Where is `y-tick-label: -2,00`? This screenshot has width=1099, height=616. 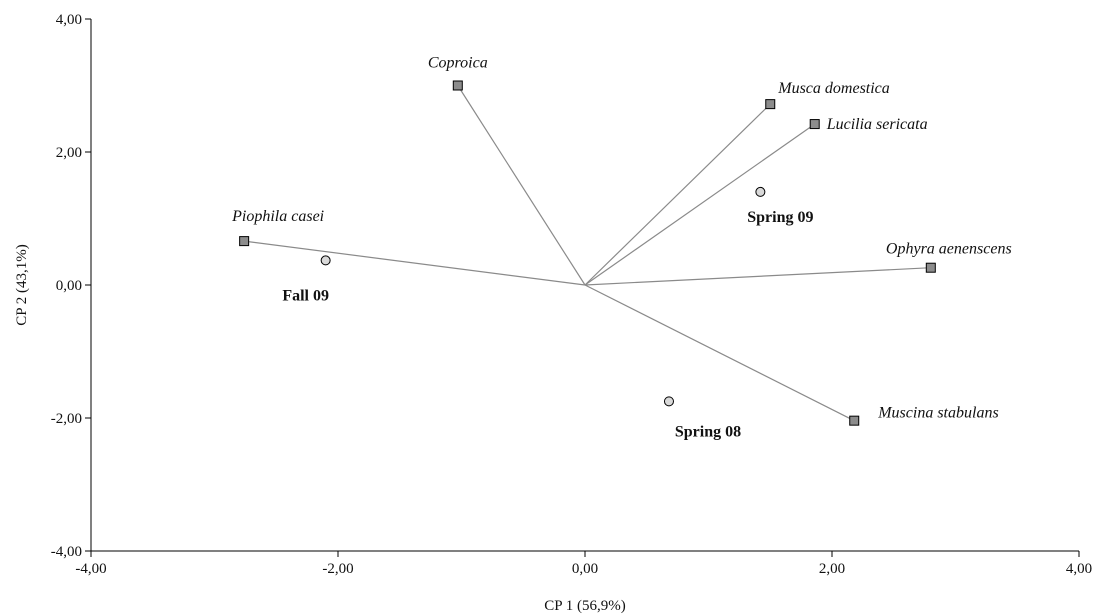 y-tick-label: -2,00 is located at coordinates (66, 419).